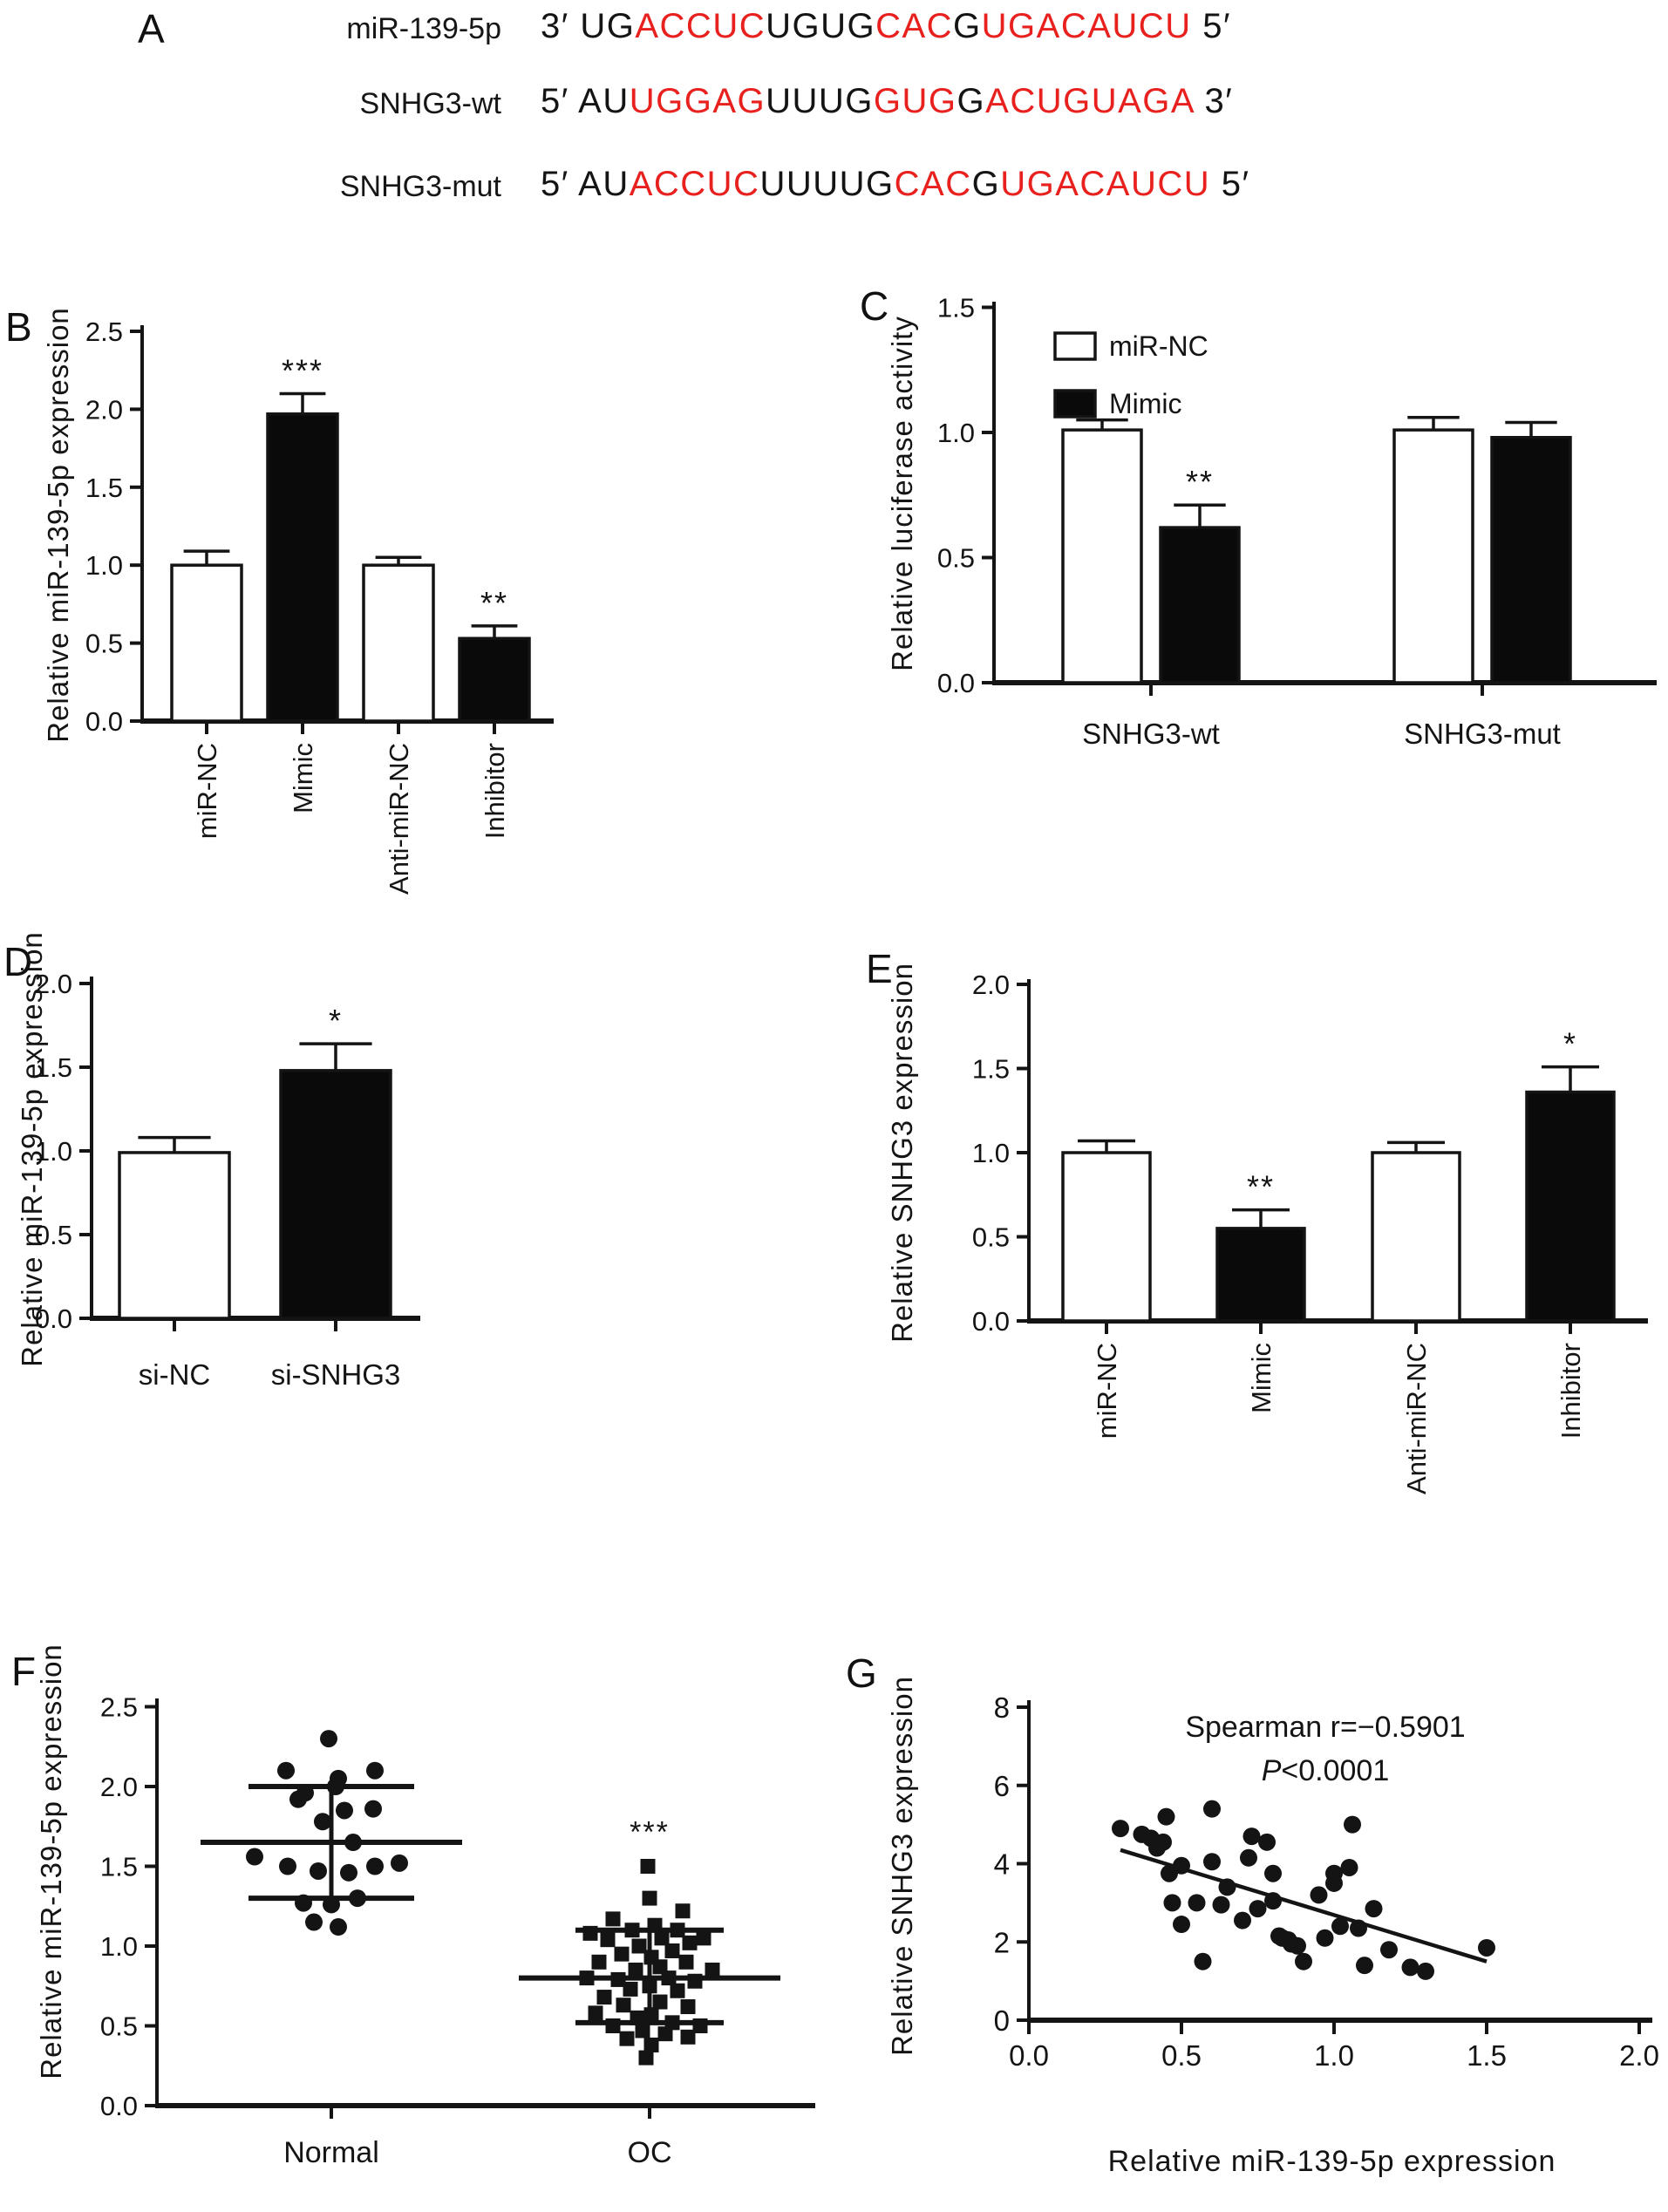 The height and width of the screenshot is (2212, 1668). Describe the element at coordinates (152, 28) in the screenshot. I see `panel-label-a: A` at that location.